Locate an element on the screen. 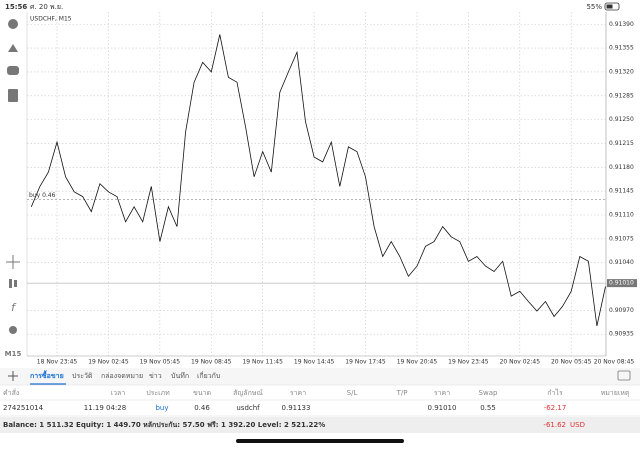 The height and width of the screenshot is (451, 640). x-tick-label: 20 Nov 05:45 is located at coordinates (571, 362).